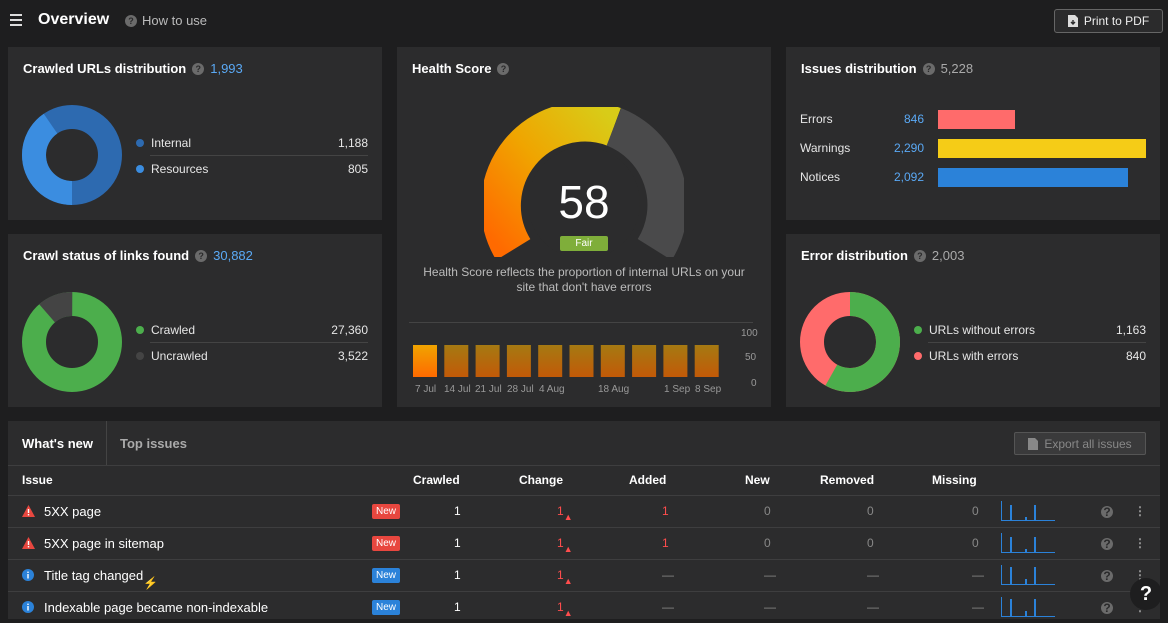 The image size is (1168, 623). Describe the element at coordinates (957, 68) in the screenshot. I see `issues-total: 5,228` at that location.